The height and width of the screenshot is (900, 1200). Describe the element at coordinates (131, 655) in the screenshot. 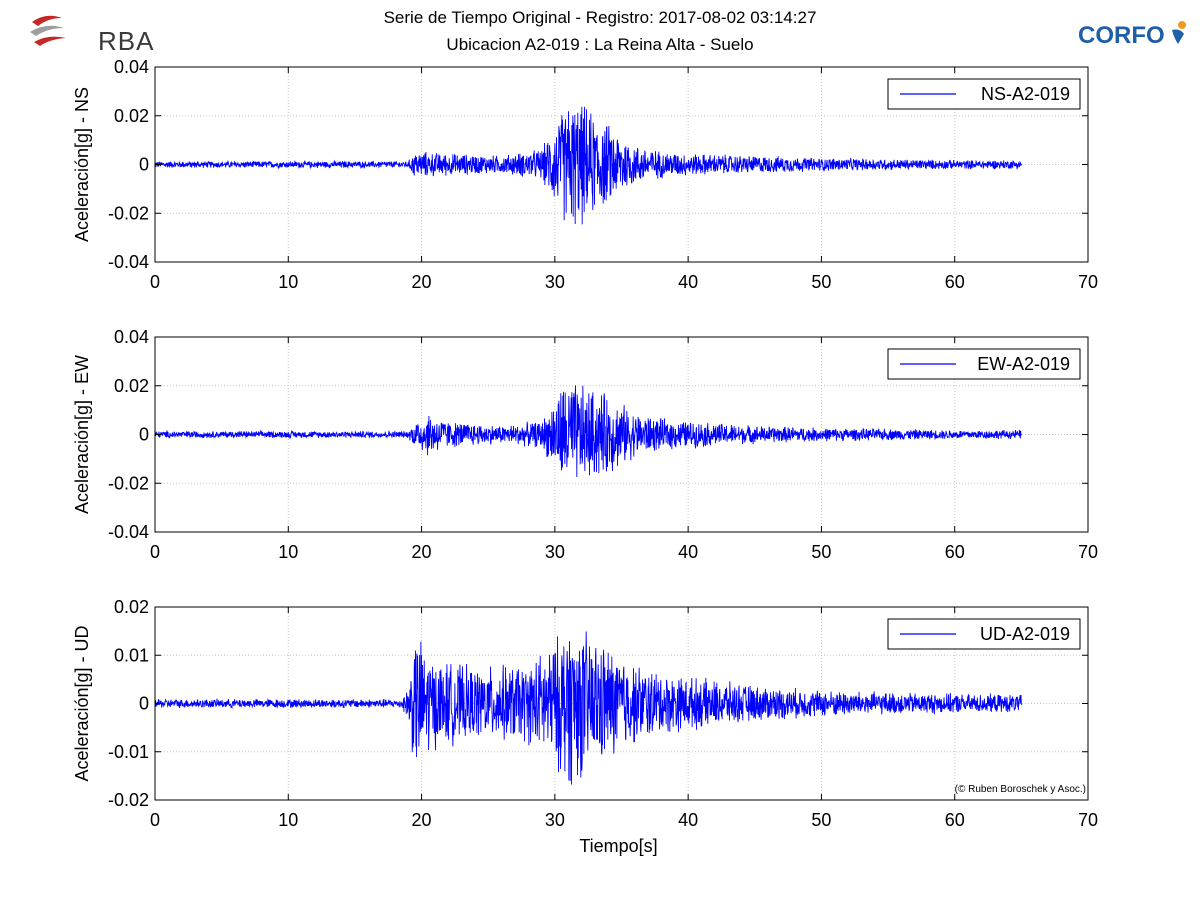

I see `y-tick-label: 0.01` at that location.